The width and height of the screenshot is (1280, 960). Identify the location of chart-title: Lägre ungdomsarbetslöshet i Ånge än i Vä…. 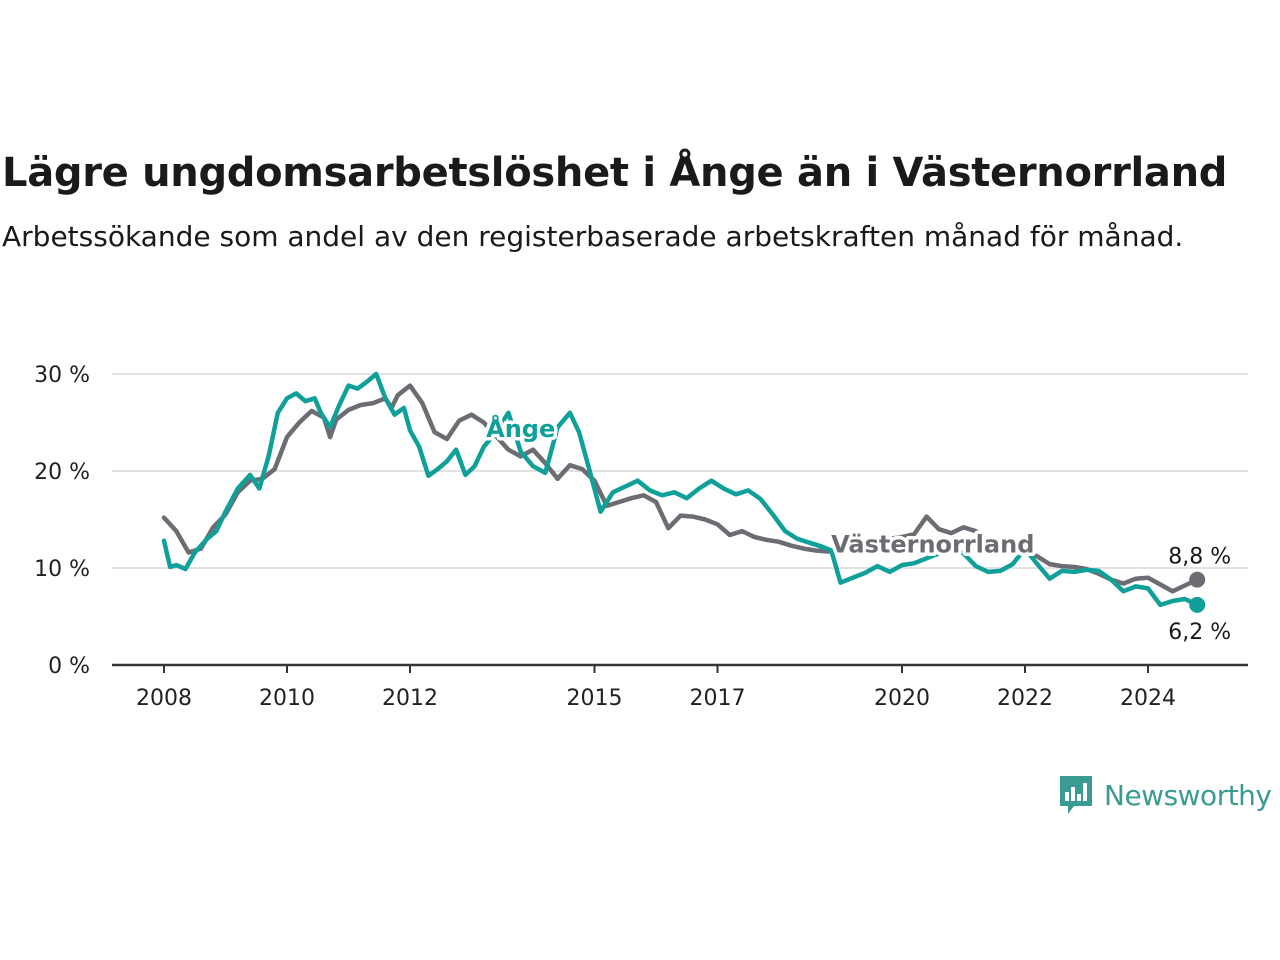
(615, 173).